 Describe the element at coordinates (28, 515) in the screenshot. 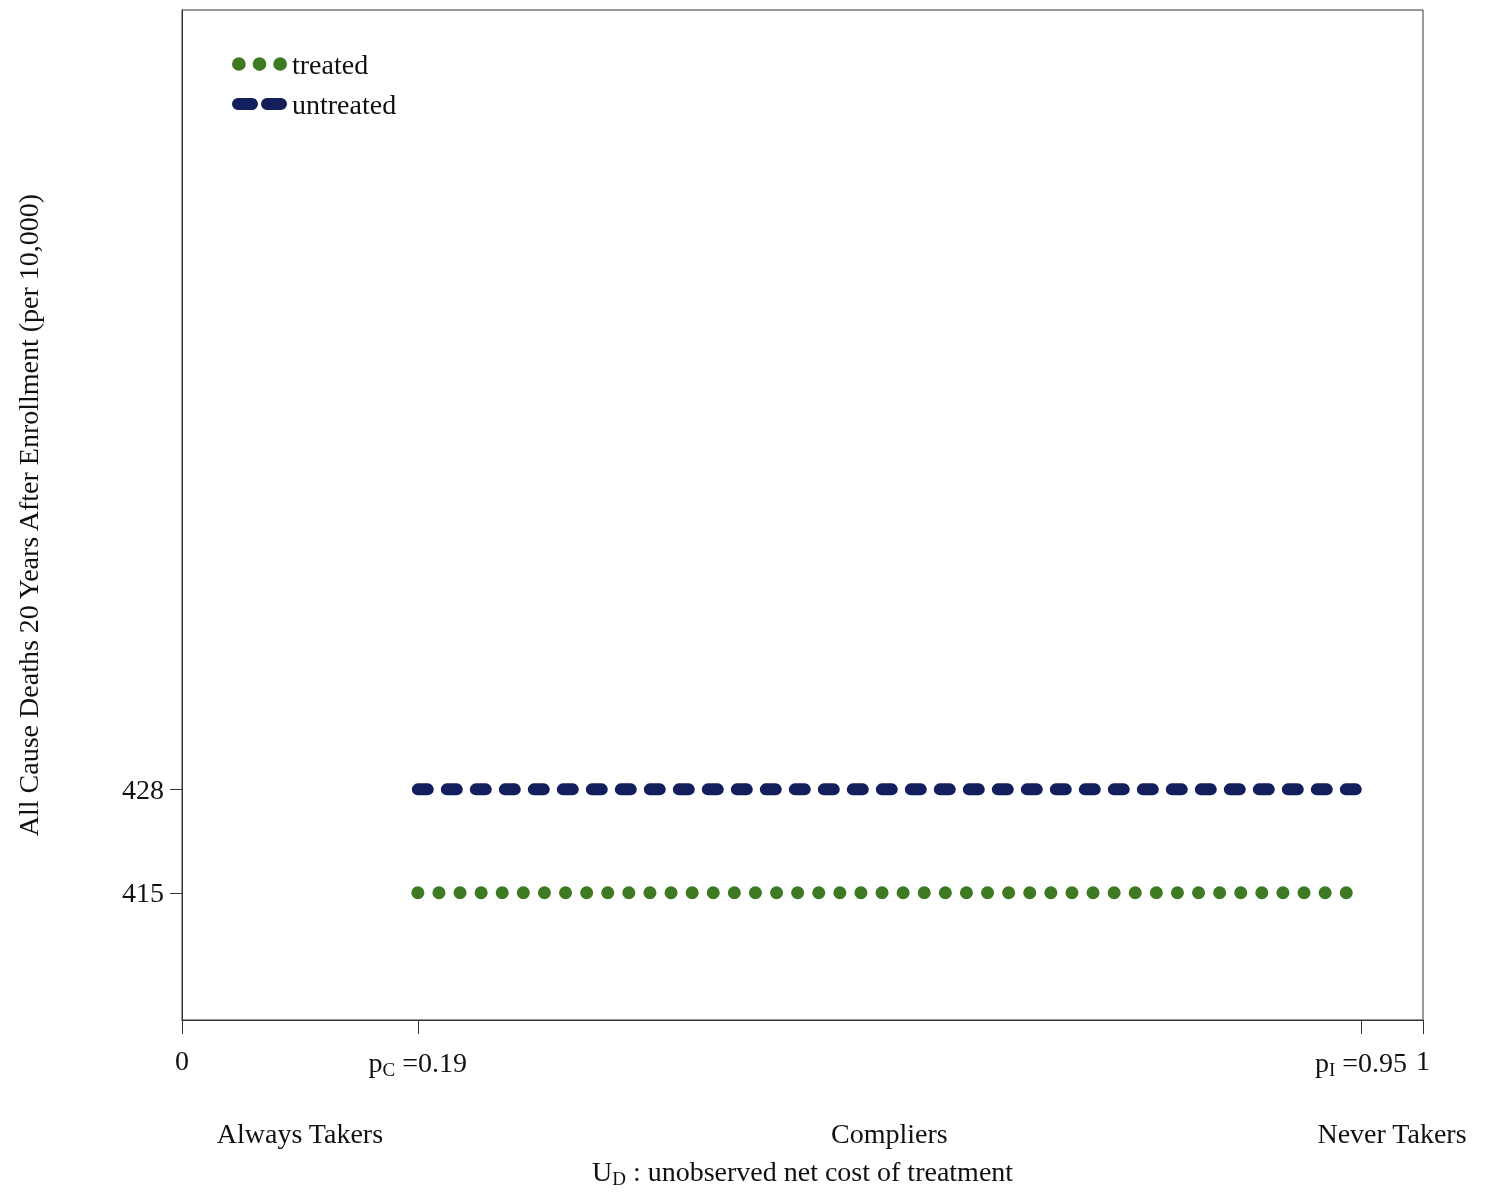

I see `y-axis-title: All Cause Deaths 20 Years After Enrollment (per 10,000)` at that location.